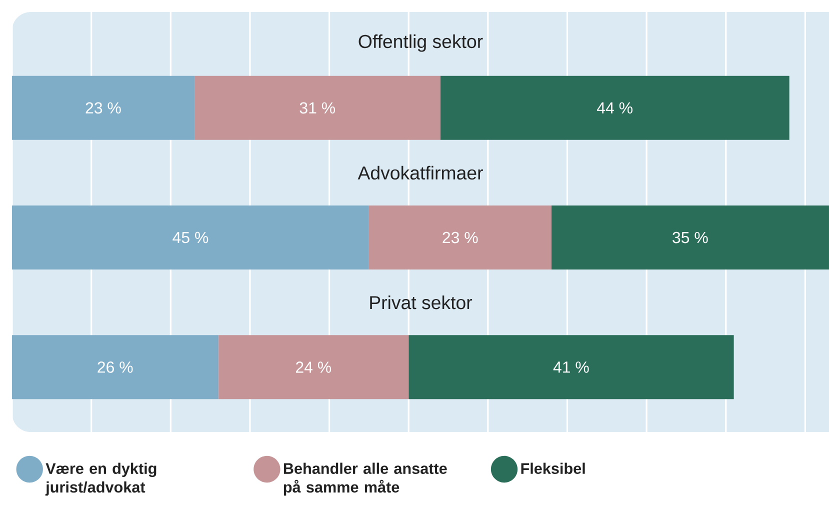  Describe the element at coordinates (190, 238) in the screenshot. I see `data-label: 45 %` at that location.